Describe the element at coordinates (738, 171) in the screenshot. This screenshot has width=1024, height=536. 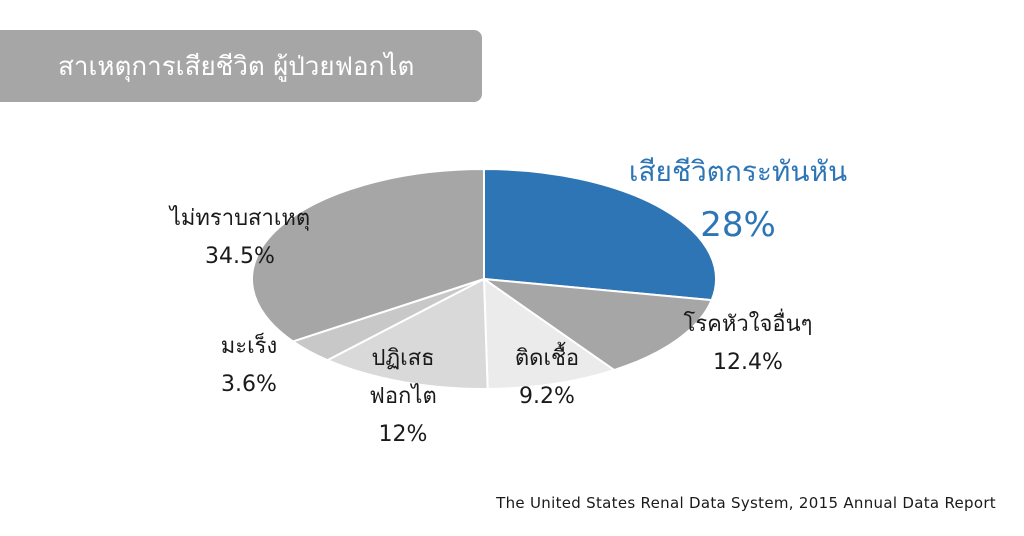
I see `slice-name-sudden-death: เสียชีวิตกระทันหัน` at that location.